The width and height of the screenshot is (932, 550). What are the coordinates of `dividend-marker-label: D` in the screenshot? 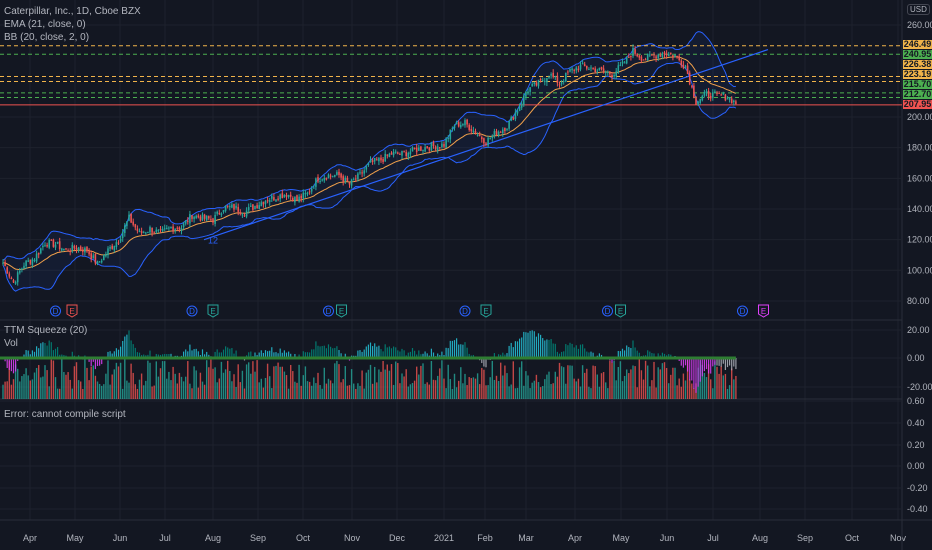 It's located at (608, 311).